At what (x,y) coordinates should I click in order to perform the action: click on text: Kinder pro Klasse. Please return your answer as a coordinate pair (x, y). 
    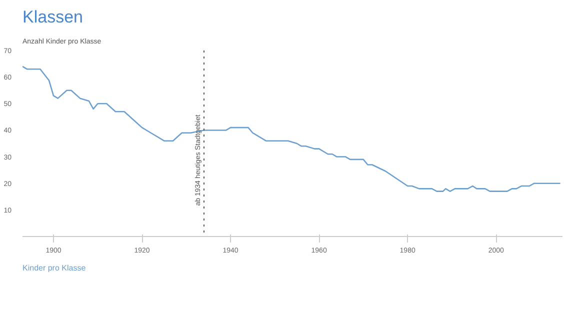
    Looking at the image, I should click on (54, 268).